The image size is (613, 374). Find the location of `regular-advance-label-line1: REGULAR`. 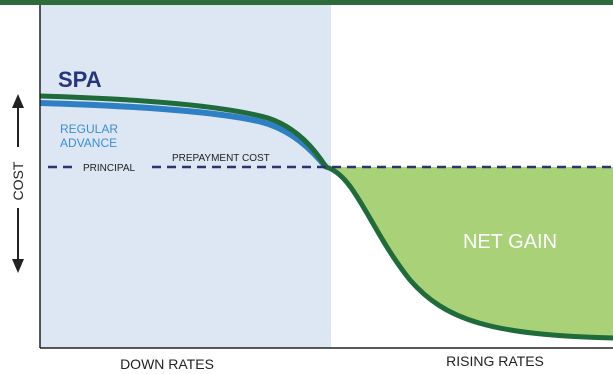

regular-advance-label-line1: REGULAR is located at coordinates (89, 129).